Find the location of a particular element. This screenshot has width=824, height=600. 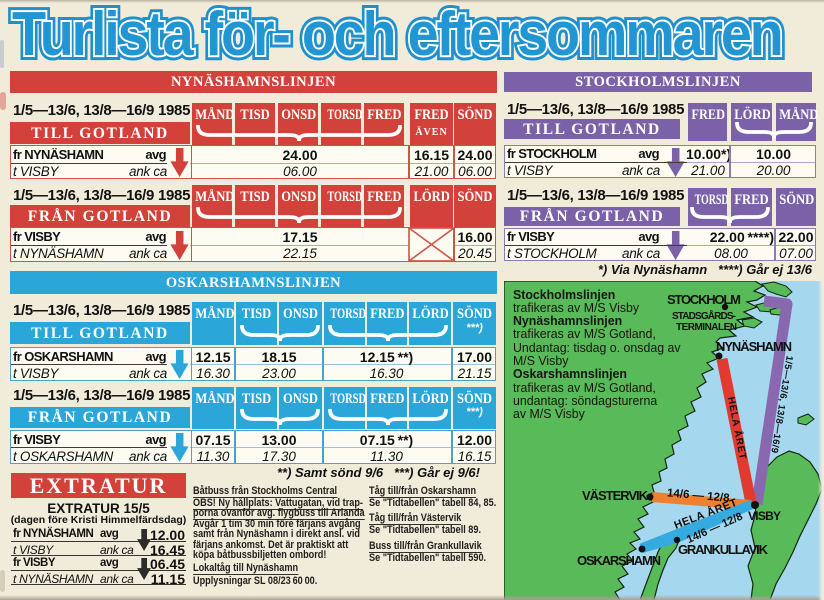

svg-text: VÄSTERVIK is located at coordinates (615, 495).